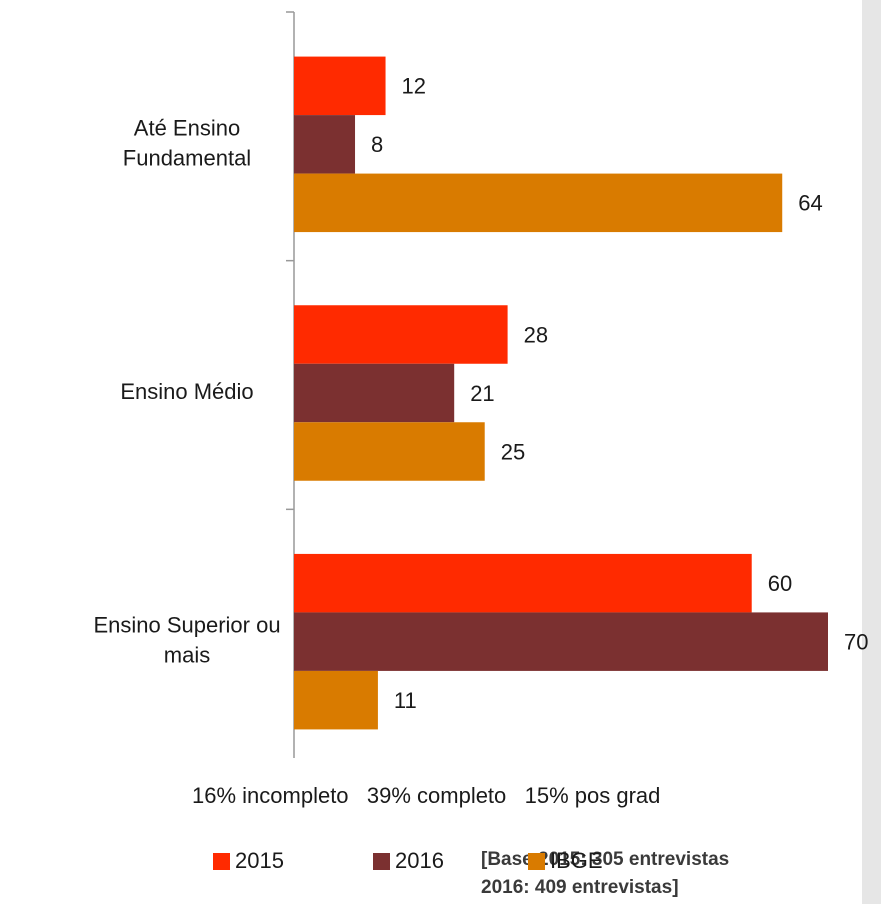 The width and height of the screenshot is (881, 904). I want to click on data-label: 64, so click(810, 203).